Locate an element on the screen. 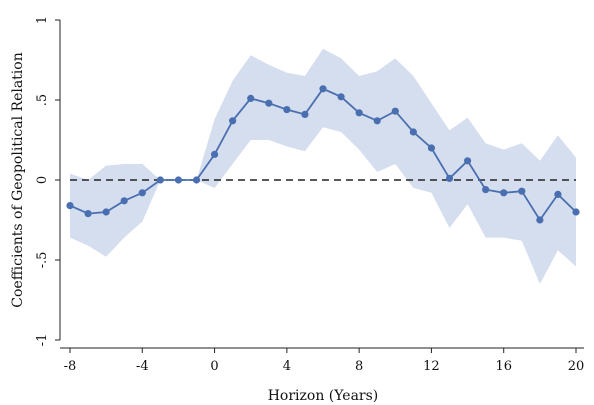 The width and height of the screenshot is (594, 405). x-tick-label: -8 is located at coordinates (70, 366).